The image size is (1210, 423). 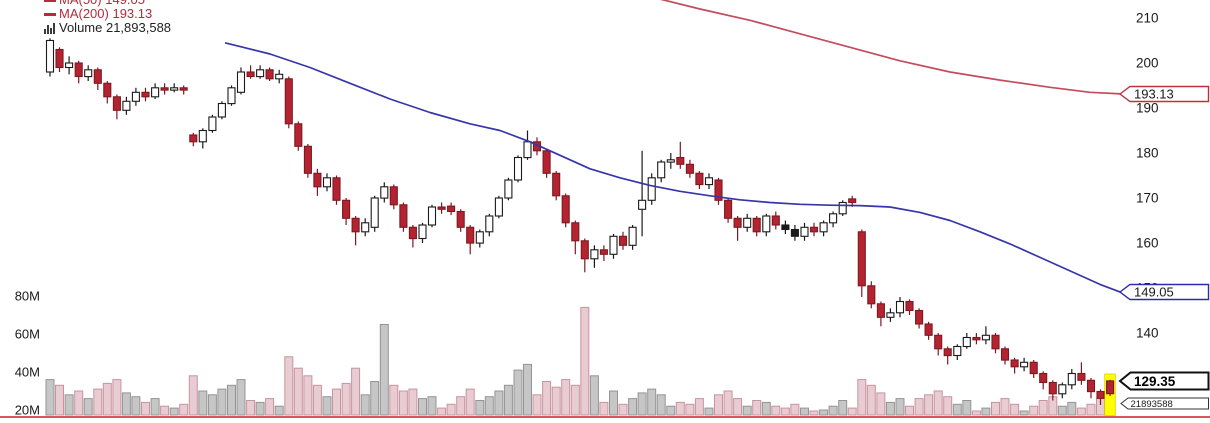 What do you see at coordinates (1152, 404) in the screenshot?
I see `volume-tag-last-value: 21893588` at bounding box center [1152, 404].